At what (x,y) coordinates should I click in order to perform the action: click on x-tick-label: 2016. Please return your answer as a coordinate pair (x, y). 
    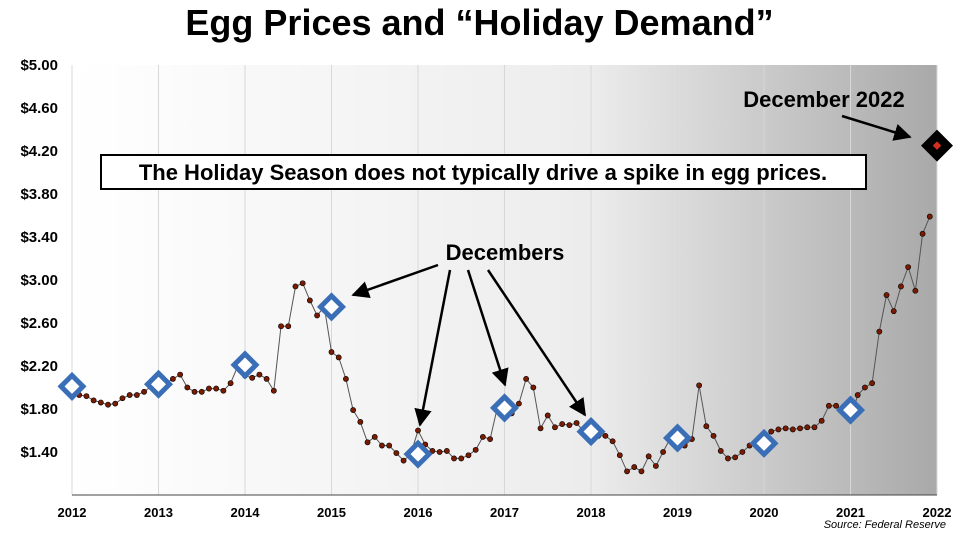
    Looking at the image, I should click on (418, 512).